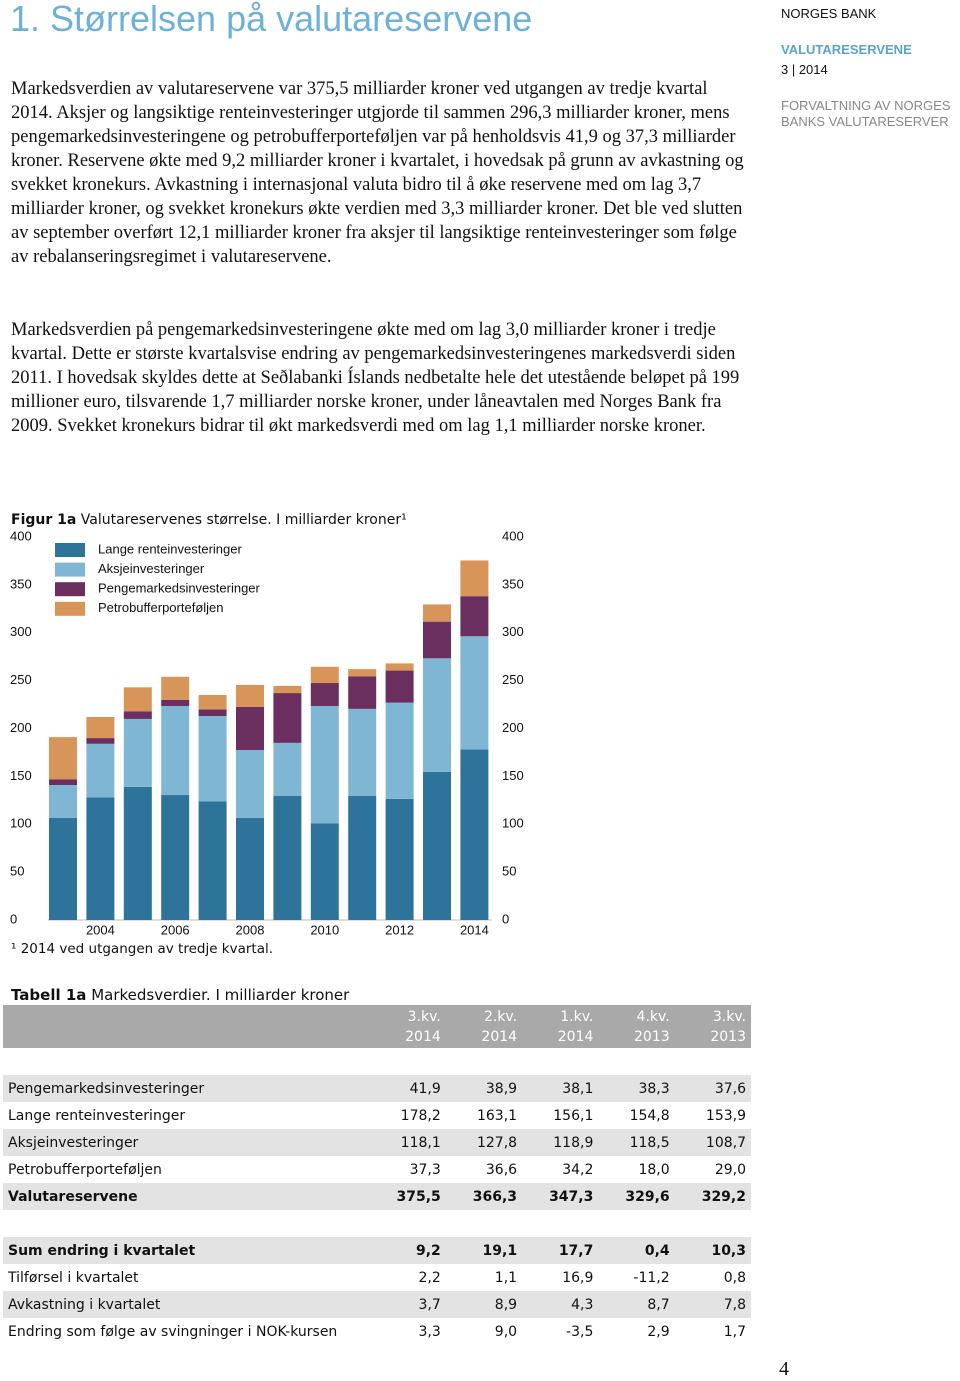  Describe the element at coordinates (21, 823) in the screenshot. I see `y-tick-label: 100` at that location.